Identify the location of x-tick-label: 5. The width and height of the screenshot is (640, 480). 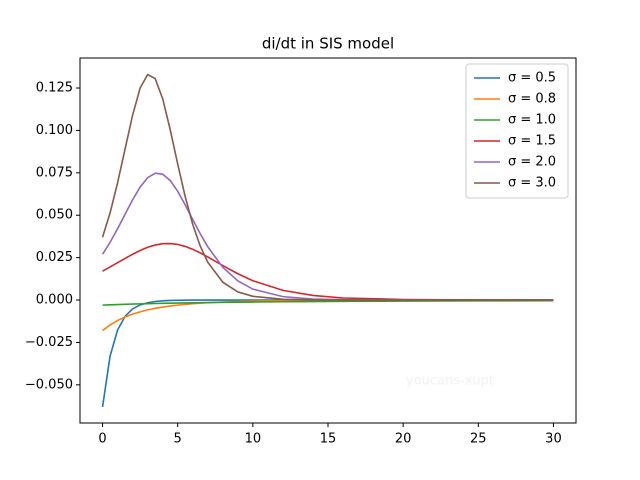
(178, 439).